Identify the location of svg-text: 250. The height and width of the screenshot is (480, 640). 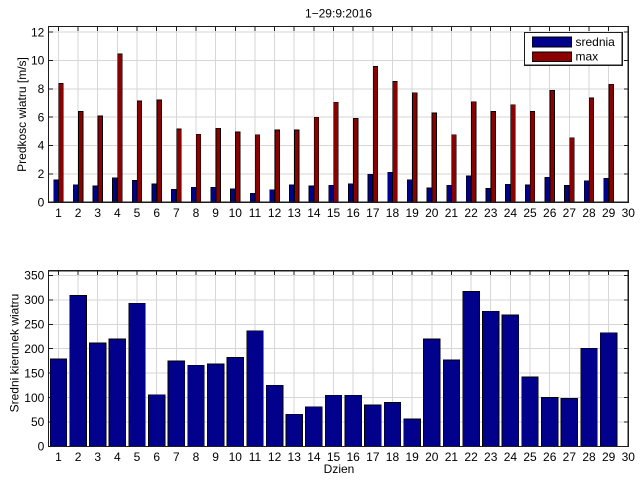
(34, 325).